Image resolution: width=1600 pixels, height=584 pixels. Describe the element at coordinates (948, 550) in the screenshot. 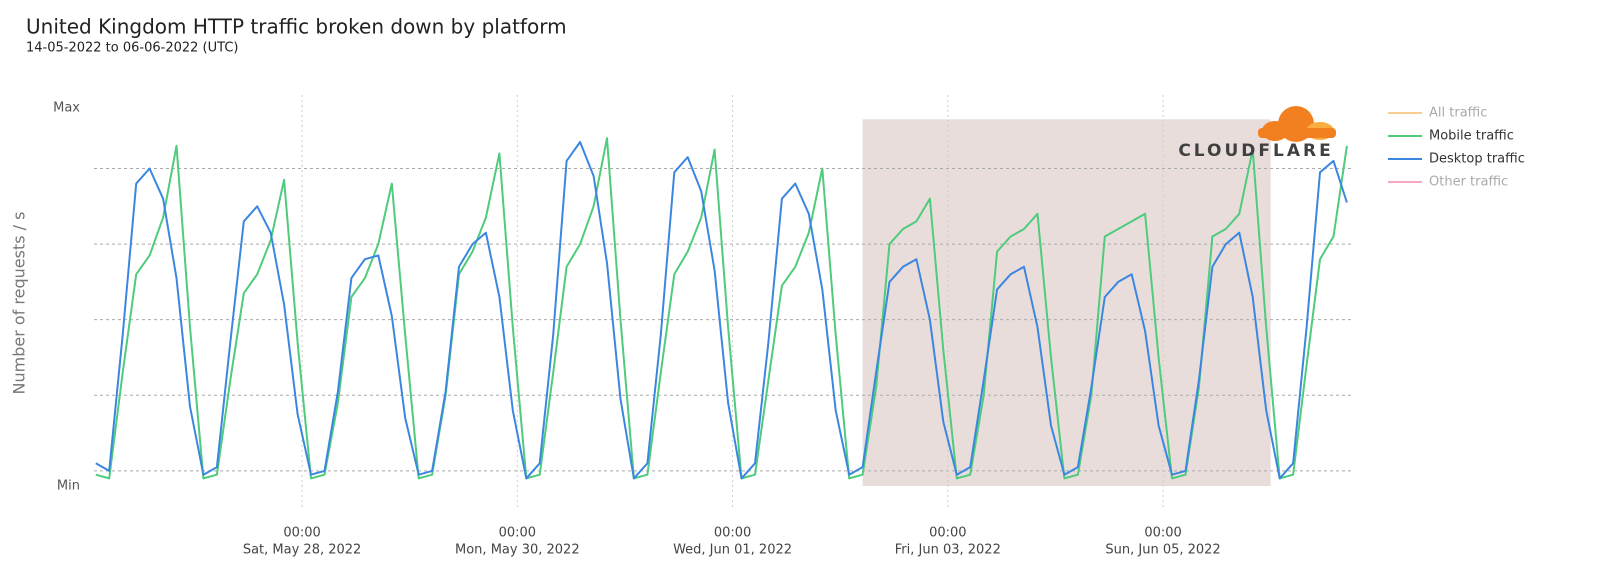

I see `x-tick-label: Fri, Jun 03, 2022` at that location.